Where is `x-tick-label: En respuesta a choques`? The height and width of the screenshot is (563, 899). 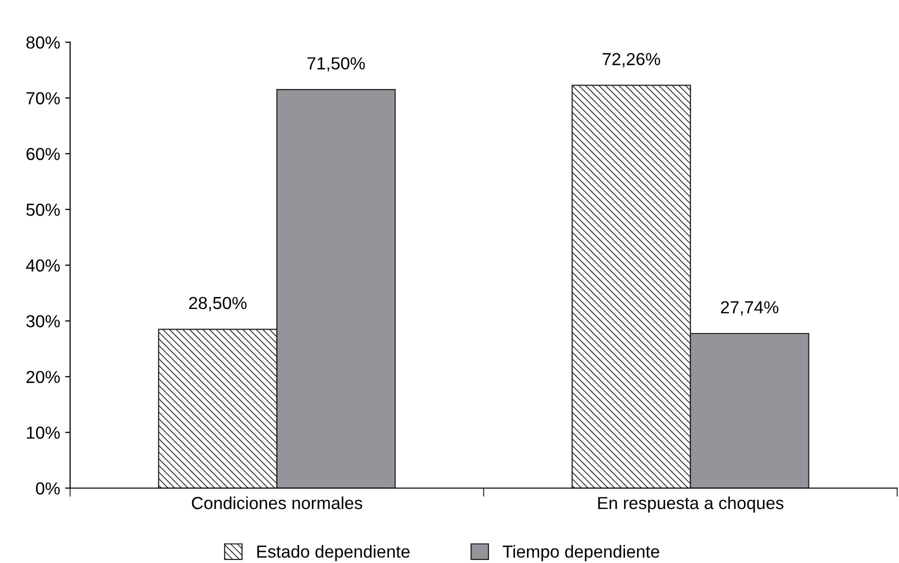
x-tick-label: En respuesta a choques is located at coordinates (691, 504).